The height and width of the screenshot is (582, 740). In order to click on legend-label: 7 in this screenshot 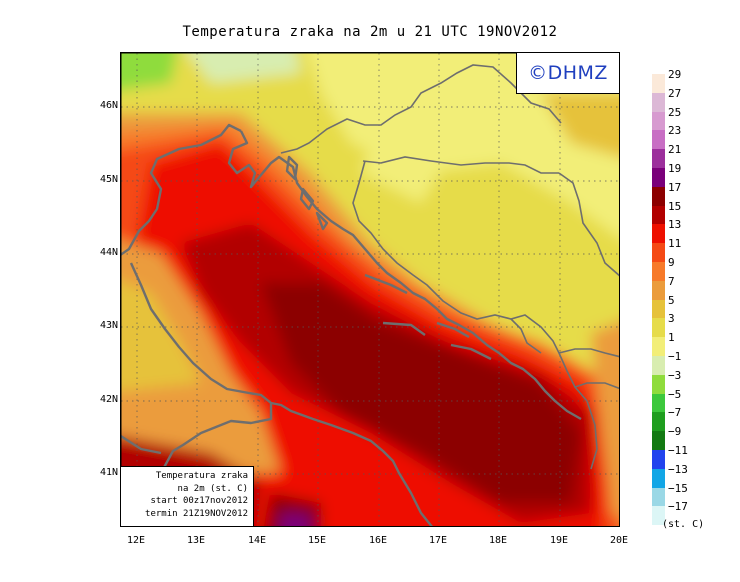, I will do `click(671, 281)`.